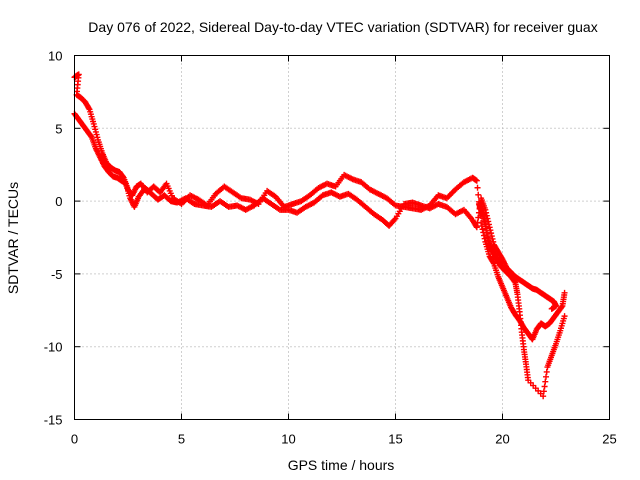 The height and width of the screenshot is (480, 640). What do you see at coordinates (53, 420) in the screenshot?
I see `y-tick-label: -15` at bounding box center [53, 420].